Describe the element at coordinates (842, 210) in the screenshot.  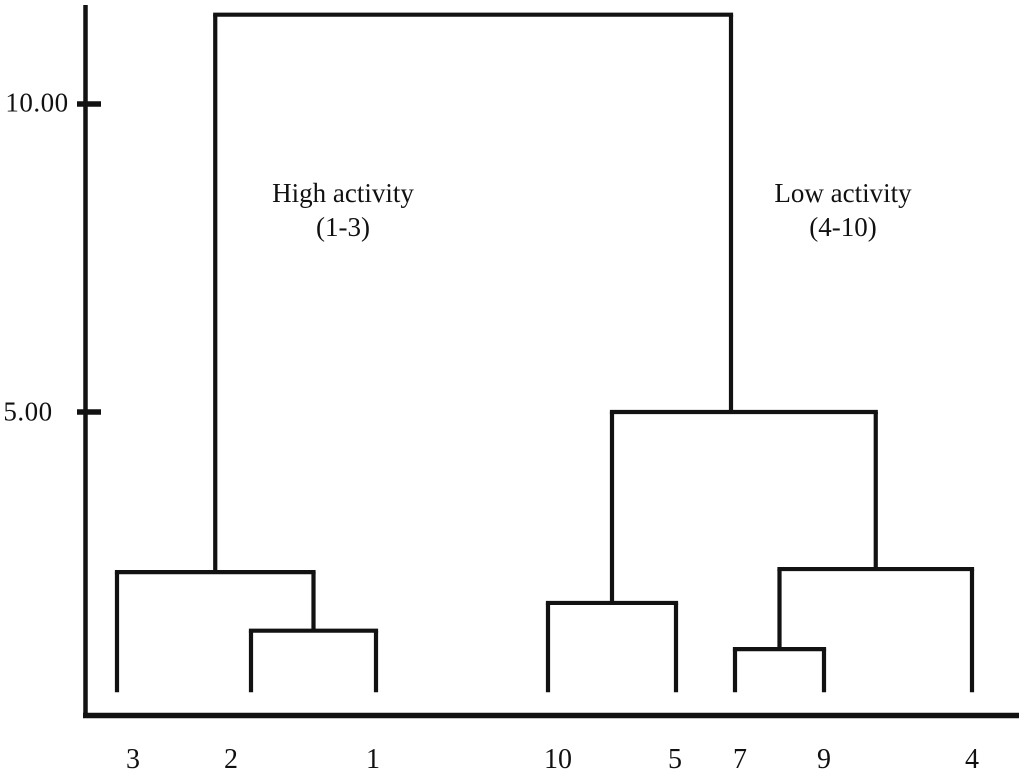
I see `annotation-low-activity: Low activity (4-10)` at that location.